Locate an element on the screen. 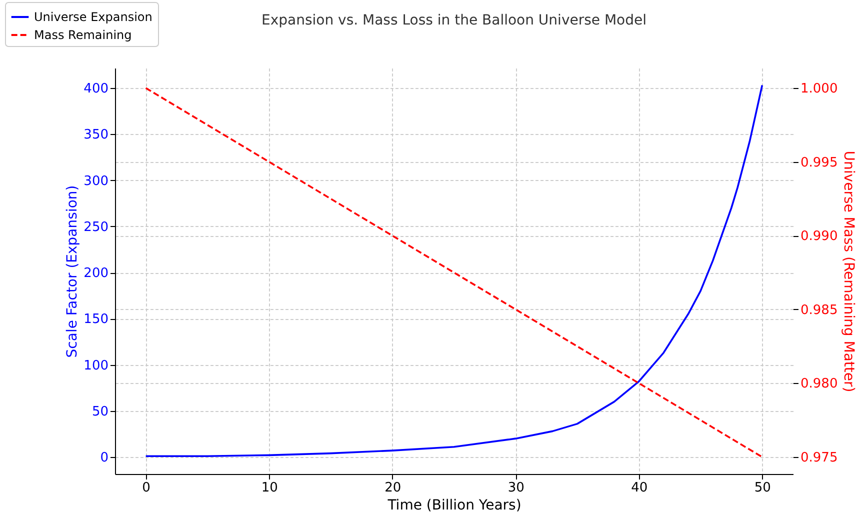 This screenshot has height=515, width=858. x-tick-label: 0 is located at coordinates (146, 488).